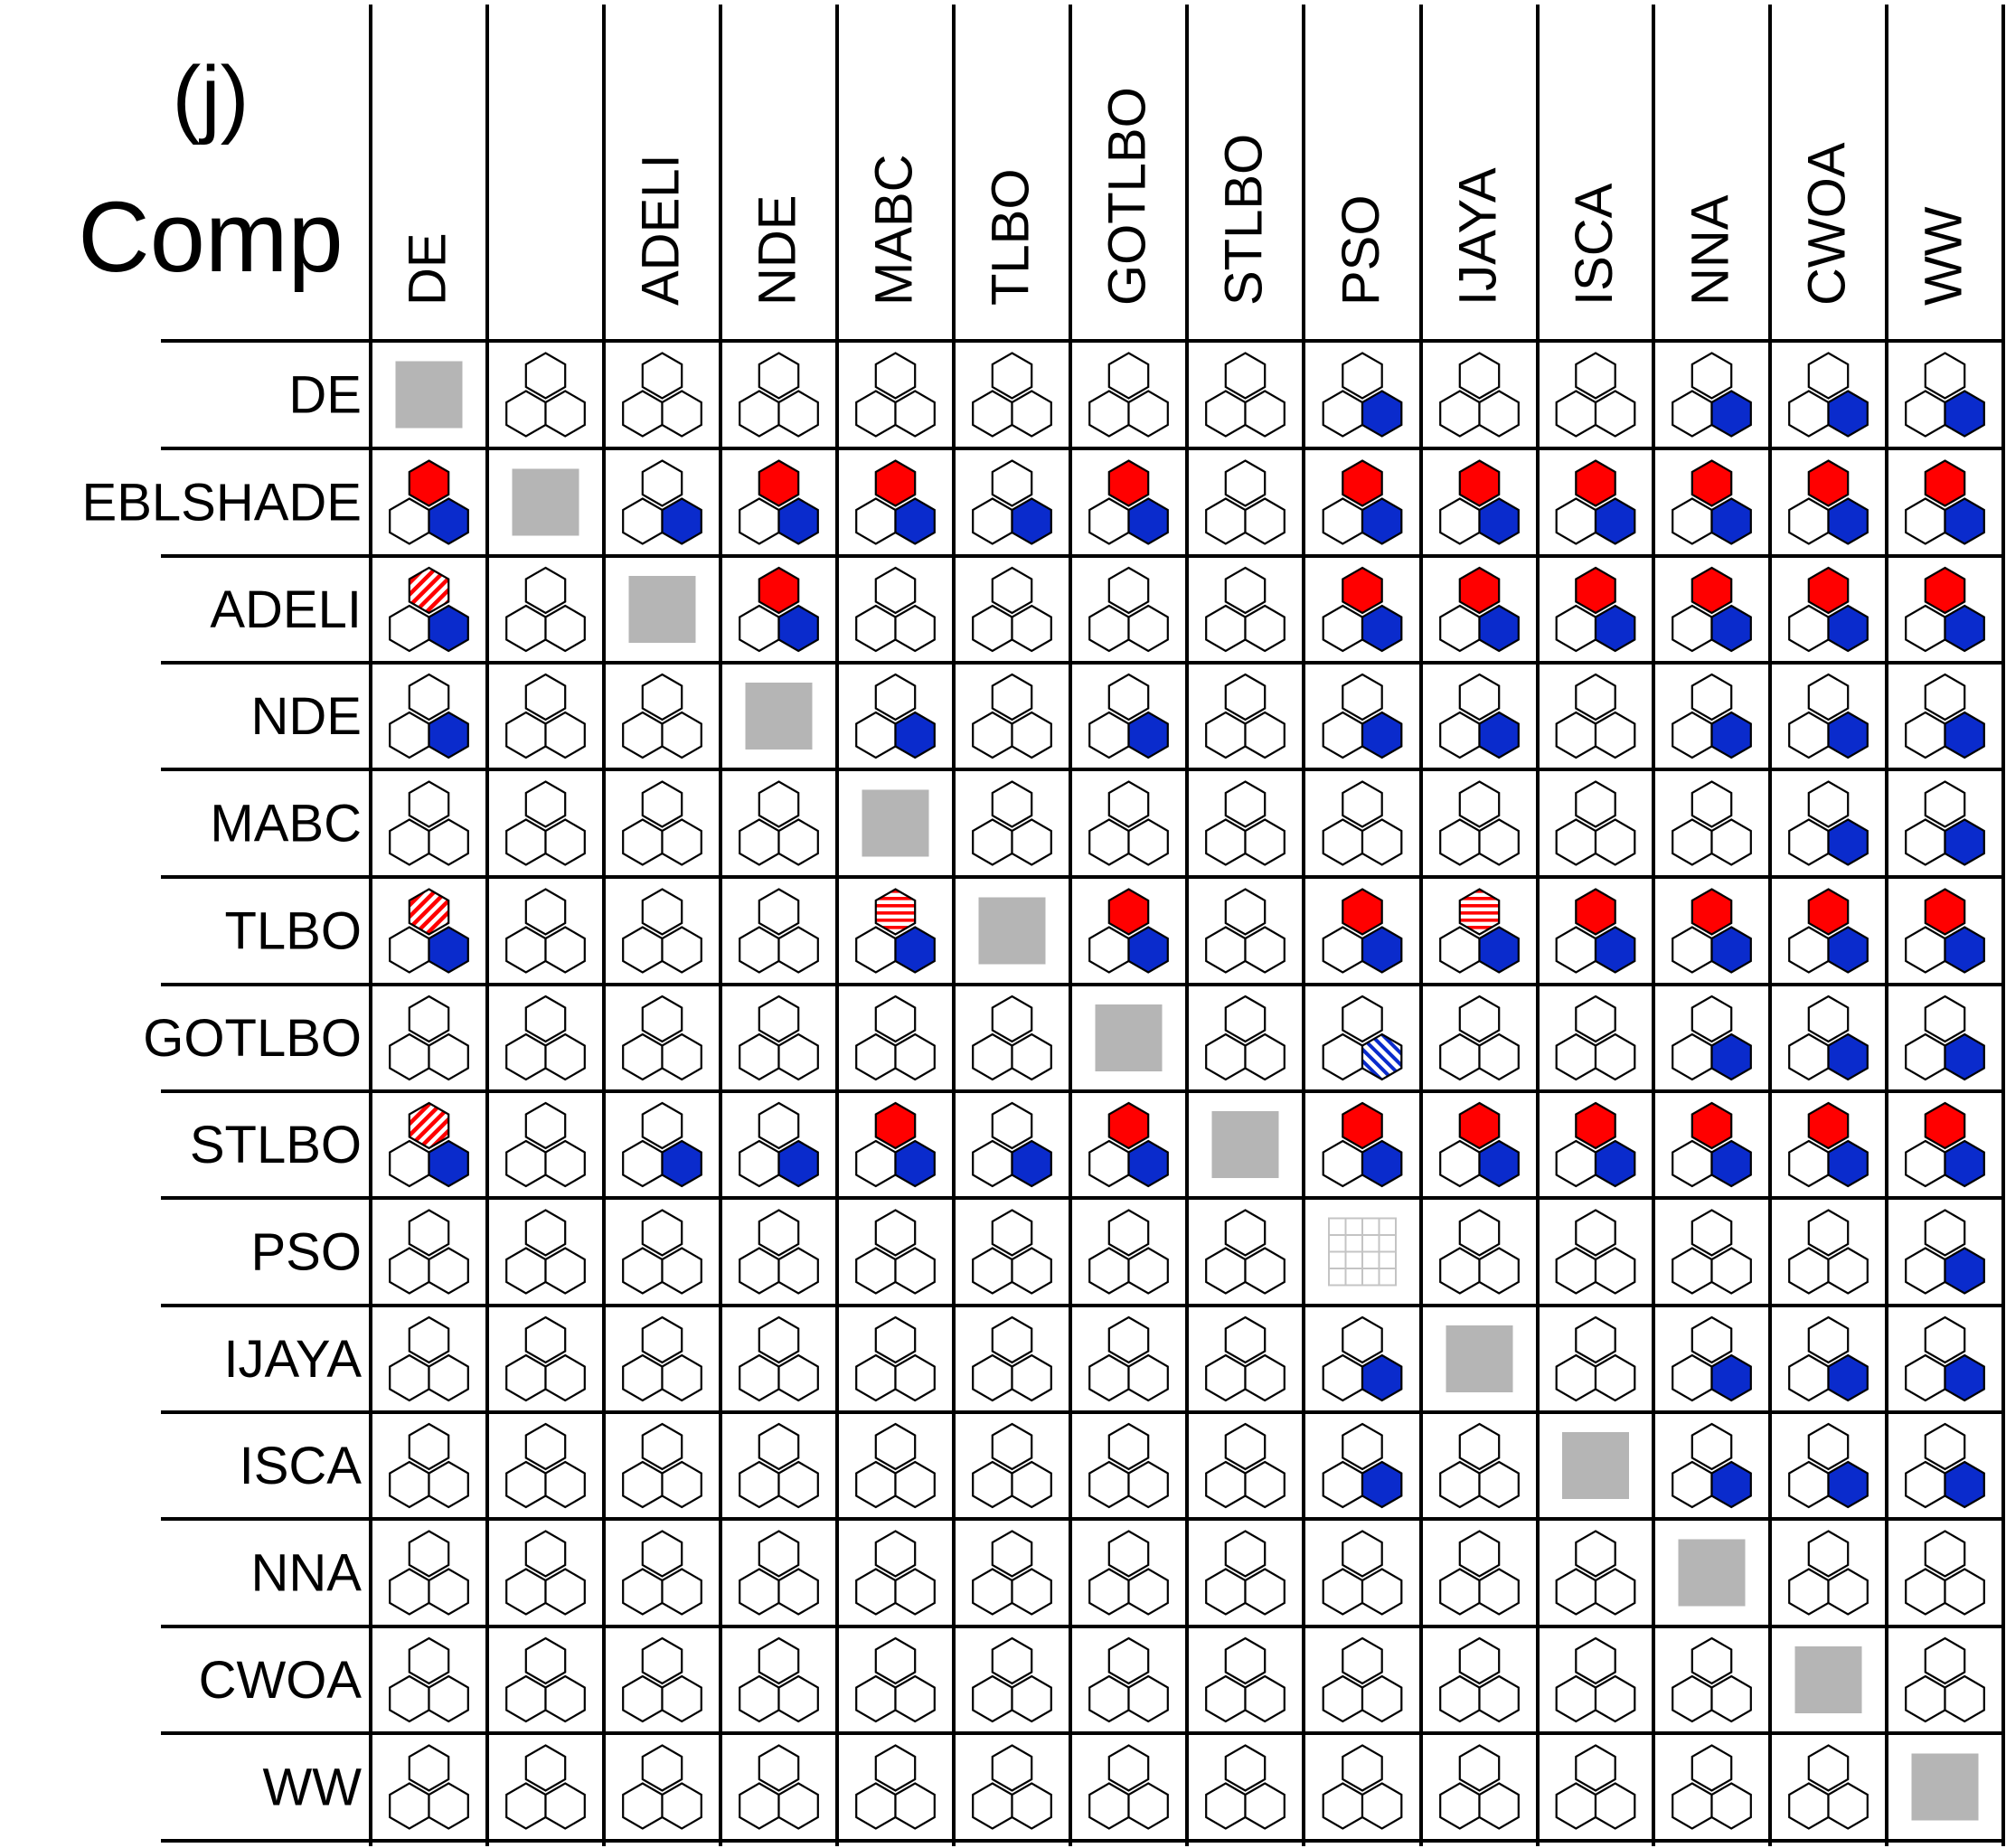 The height and width of the screenshot is (1848, 2006). Describe the element at coordinates (1361, 250) in the screenshot. I see `column-header: PSO` at that location.